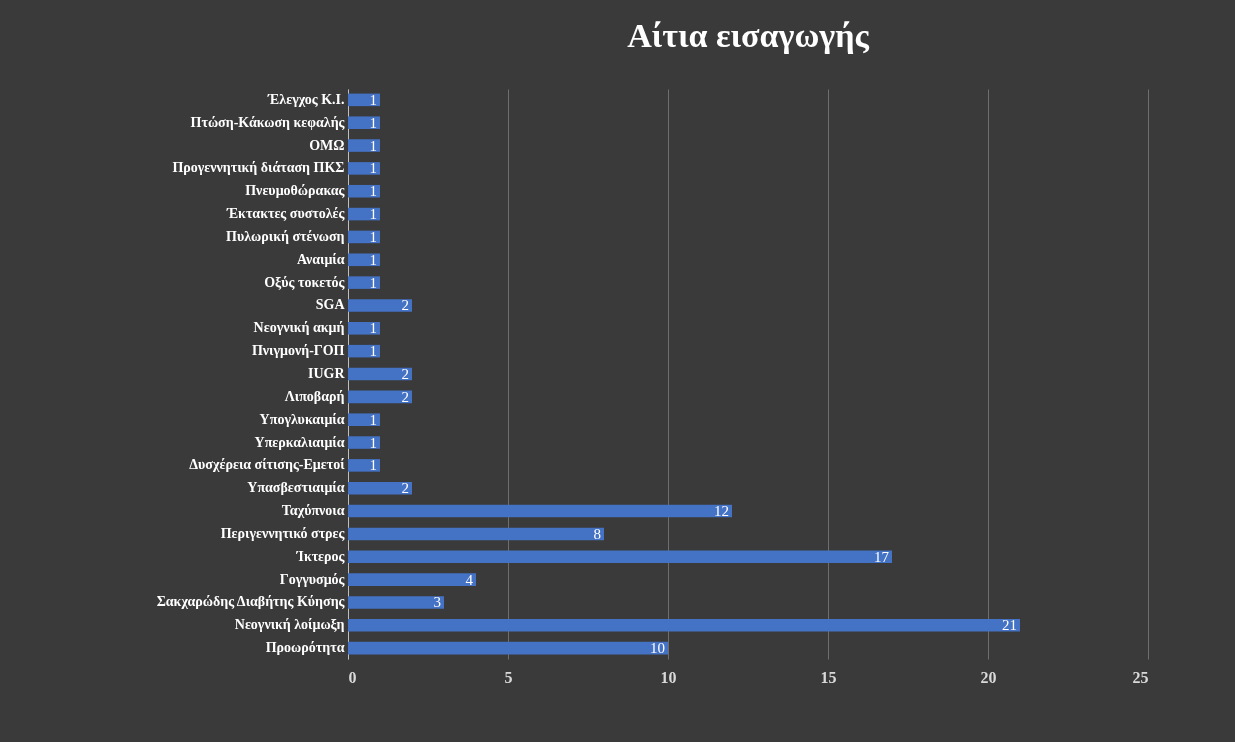  I want to click on y-tick-label: Ίκτερος, so click(320, 556).